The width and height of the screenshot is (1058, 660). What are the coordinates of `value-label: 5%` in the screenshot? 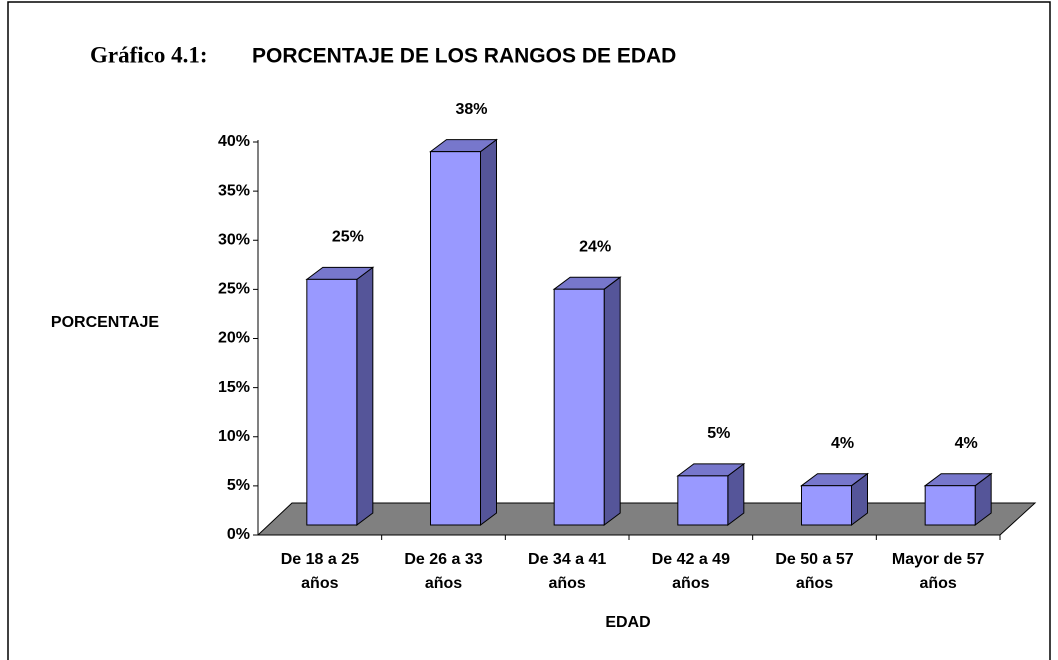 It's located at (718, 433).